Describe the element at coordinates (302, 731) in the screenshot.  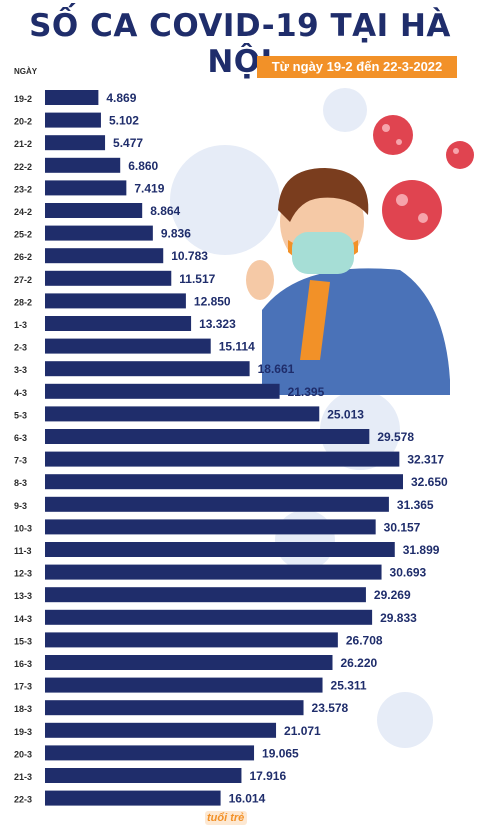
I see `value-label: 21.071` at that location.